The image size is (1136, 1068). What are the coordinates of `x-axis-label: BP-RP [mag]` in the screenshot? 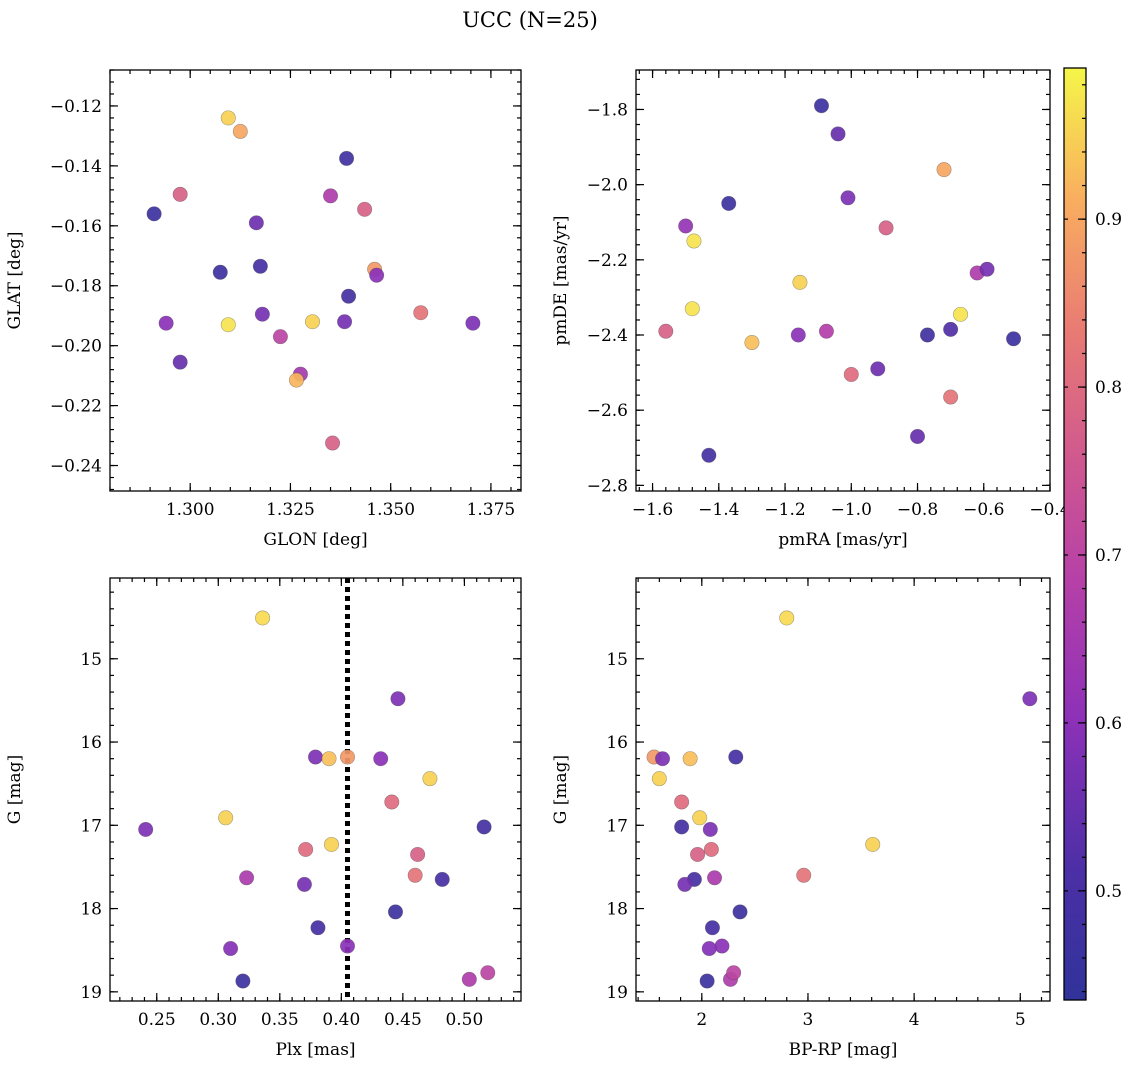 It's located at (843, 1050).